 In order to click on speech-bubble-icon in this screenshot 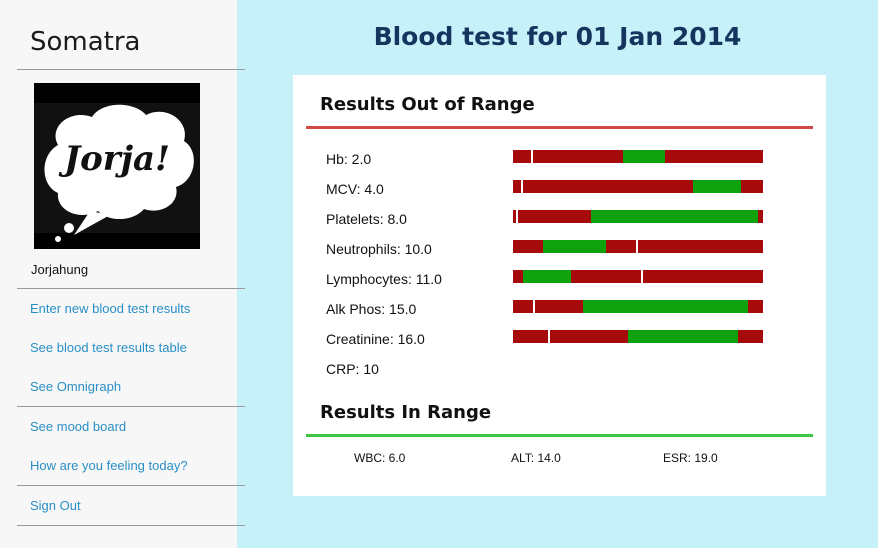, I will do `click(119, 173)`.